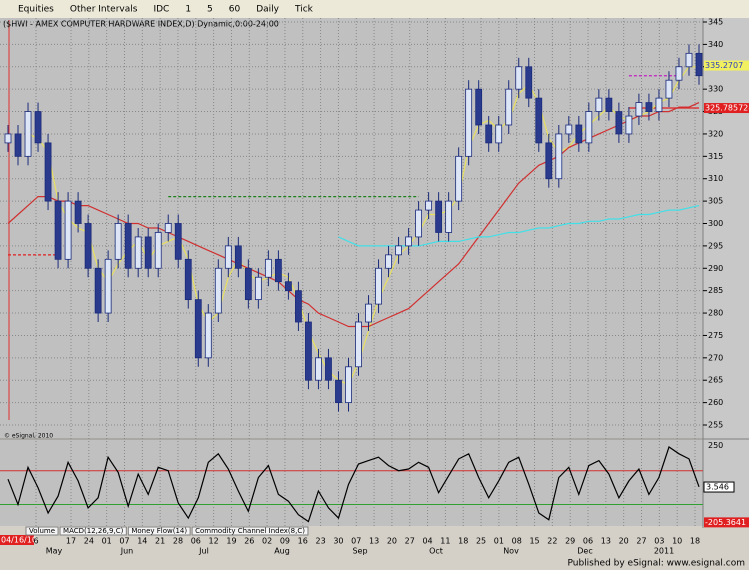 Image resolution: width=749 pixels, height=570 pixels. Describe the element at coordinates (104, 10) in the screenshot. I see `toolbar-item: Other Intervals` at that location.